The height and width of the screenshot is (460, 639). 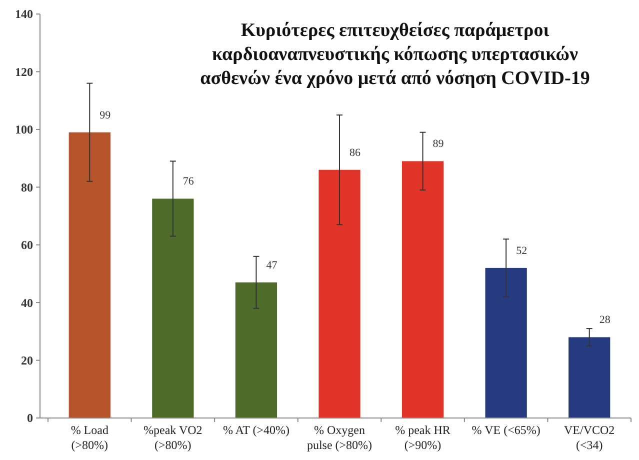 I want to click on y-tick-label: 100, so click(x=24, y=129).